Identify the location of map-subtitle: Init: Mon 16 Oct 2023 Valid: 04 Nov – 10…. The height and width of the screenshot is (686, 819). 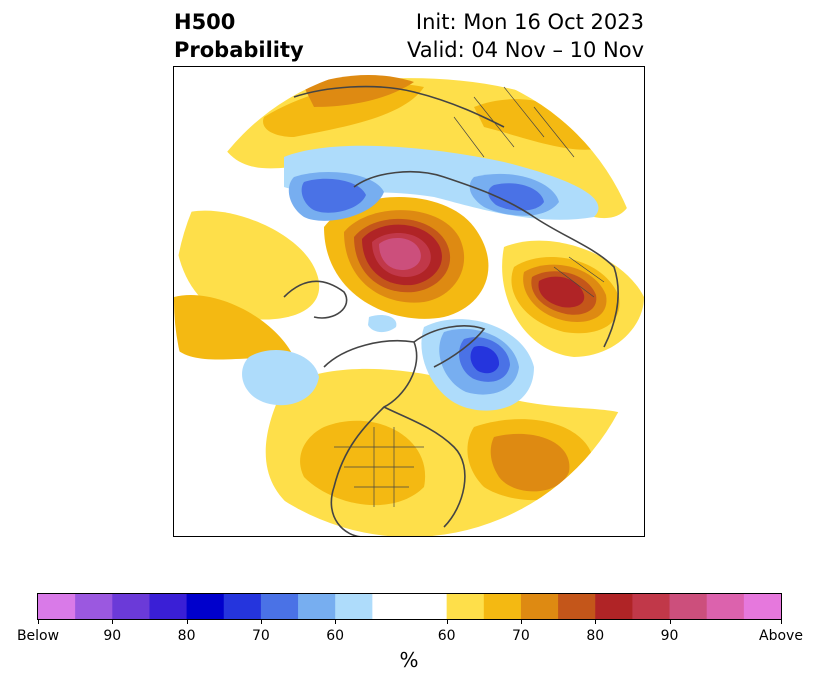
(525, 36).